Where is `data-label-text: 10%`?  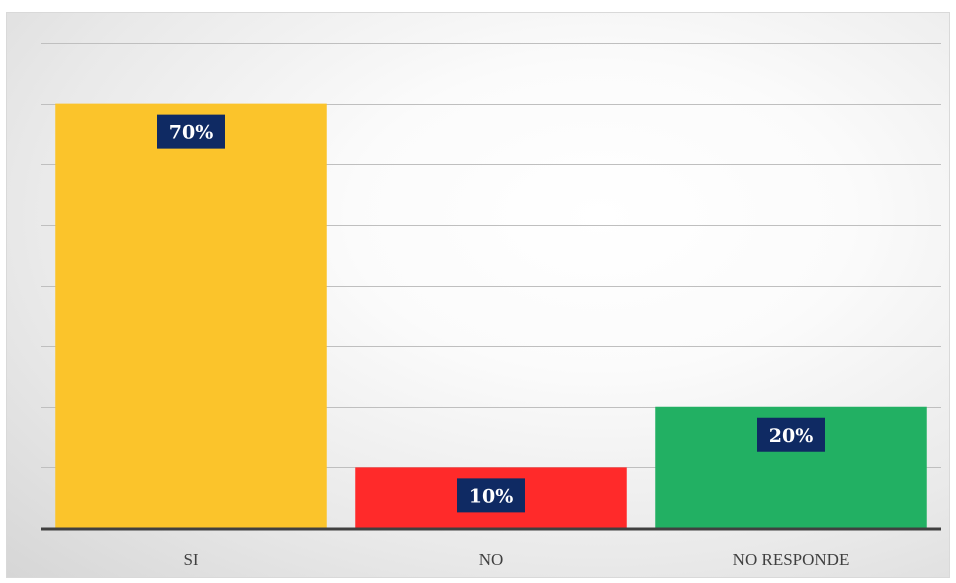 data-label-text: 10% is located at coordinates (491, 496).